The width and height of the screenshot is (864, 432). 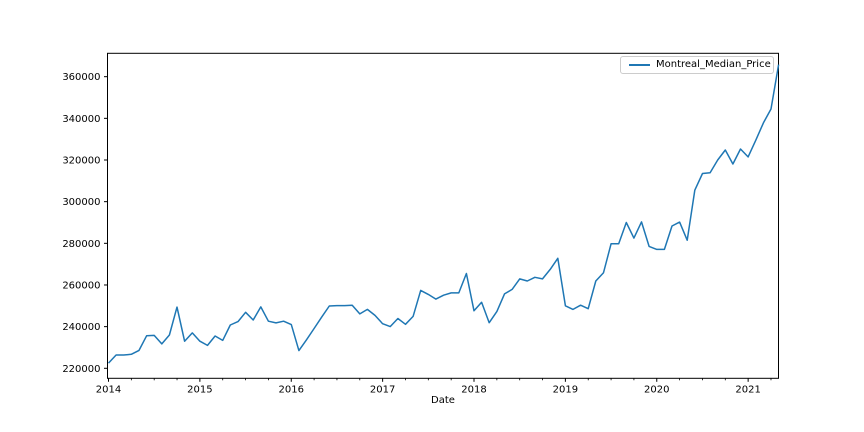 What do you see at coordinates (713, 64) in the screenshot?
I see `legend-label: Montreal_Median_Price` at bounding box center [713, 64].